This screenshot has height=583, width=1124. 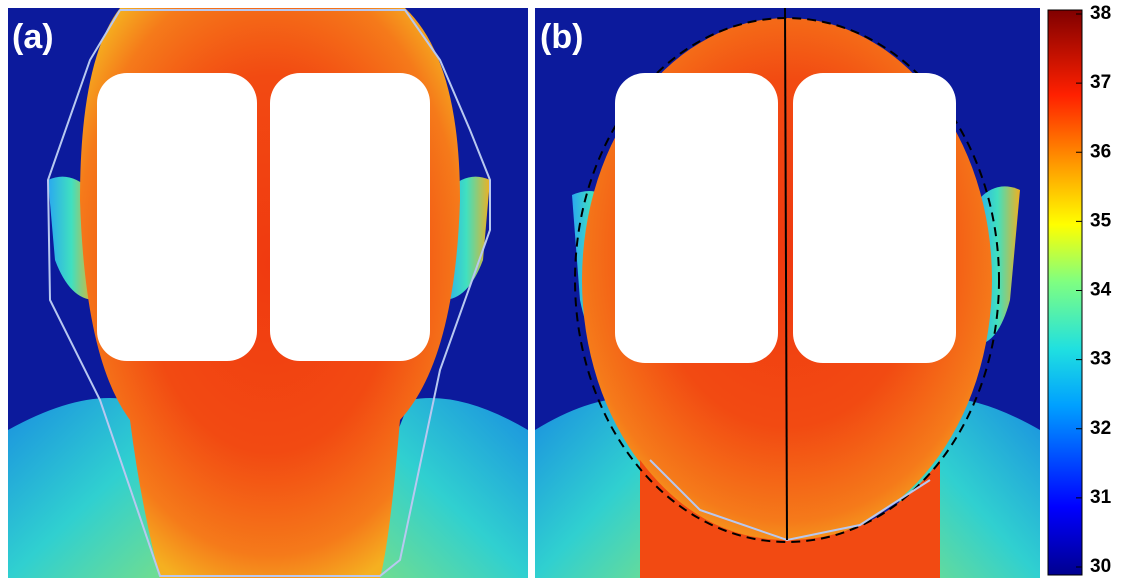 What do you see at coordinates (1065, 292) in the screenshot?
I see `colorbar-scale` at bounding box center [1065, 292].